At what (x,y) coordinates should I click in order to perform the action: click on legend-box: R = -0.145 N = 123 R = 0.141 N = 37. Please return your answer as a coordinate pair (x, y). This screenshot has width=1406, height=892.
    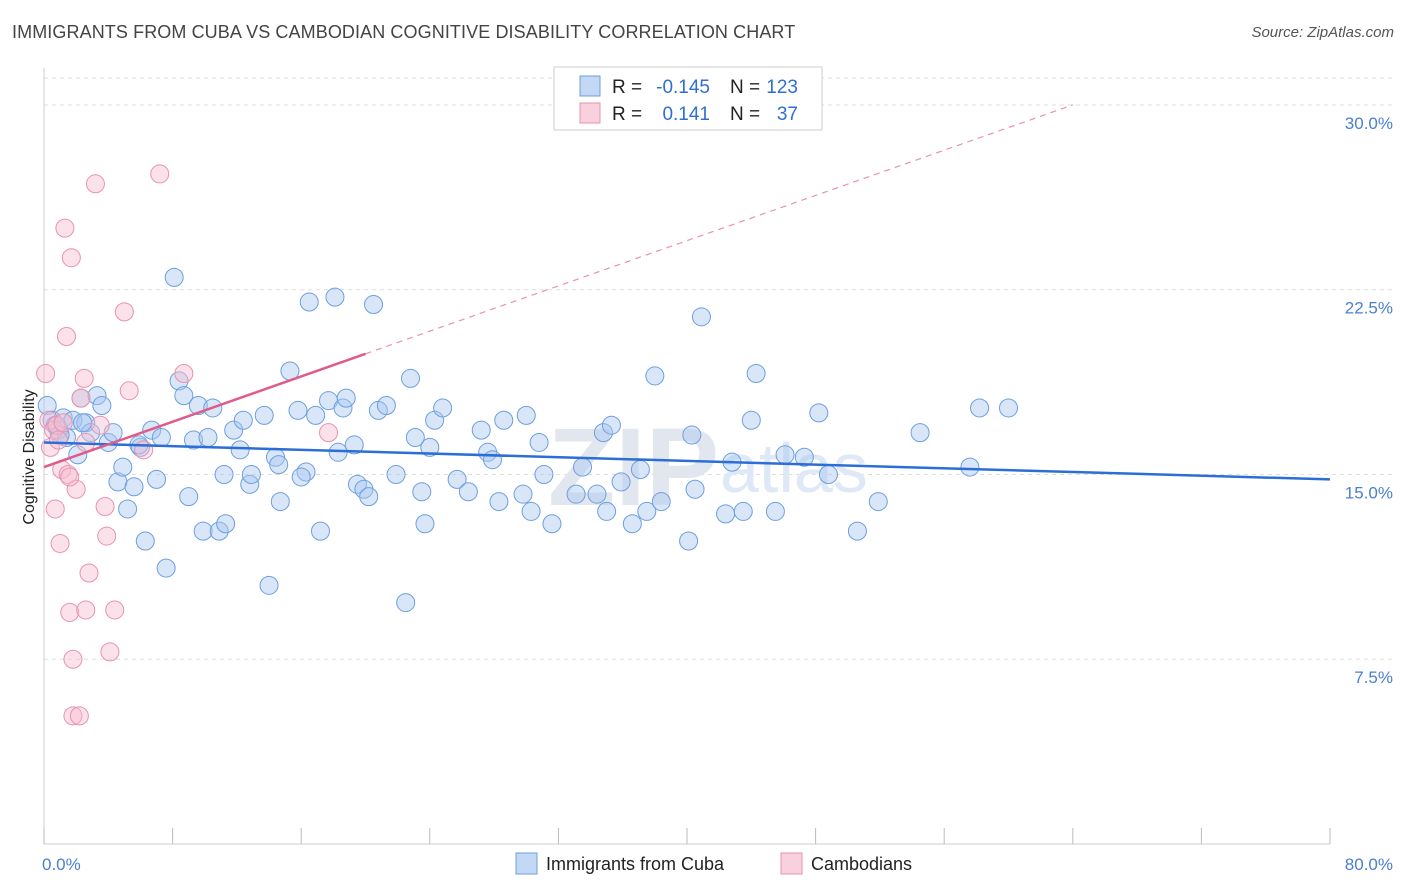
    Looking at the image, I should click on (688, 98).